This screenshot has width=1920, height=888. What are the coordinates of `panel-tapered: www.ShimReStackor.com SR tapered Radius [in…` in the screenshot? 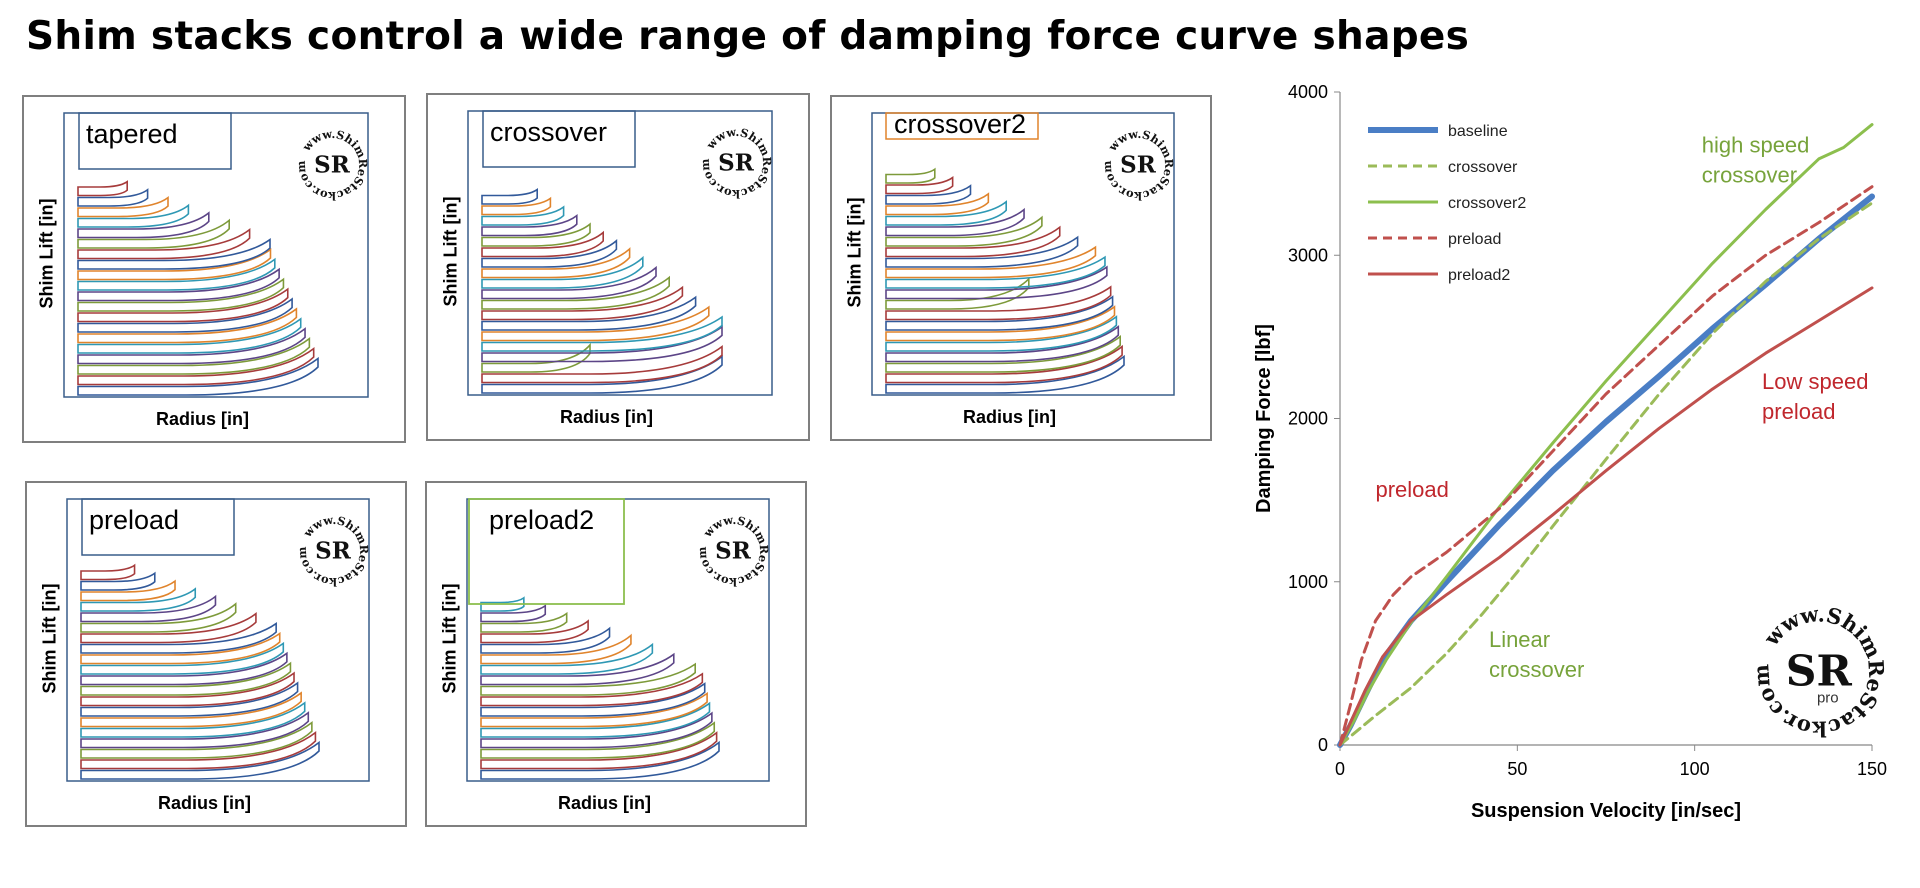 It's located at (214, 269).